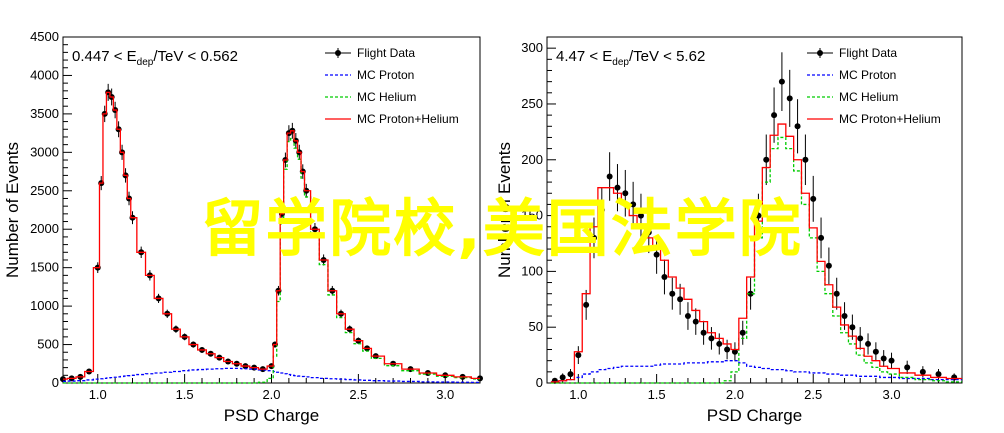  Describe the element at coordinates (44, 36) in the screenshot. I see `y-tick-label: 4500` at that location.